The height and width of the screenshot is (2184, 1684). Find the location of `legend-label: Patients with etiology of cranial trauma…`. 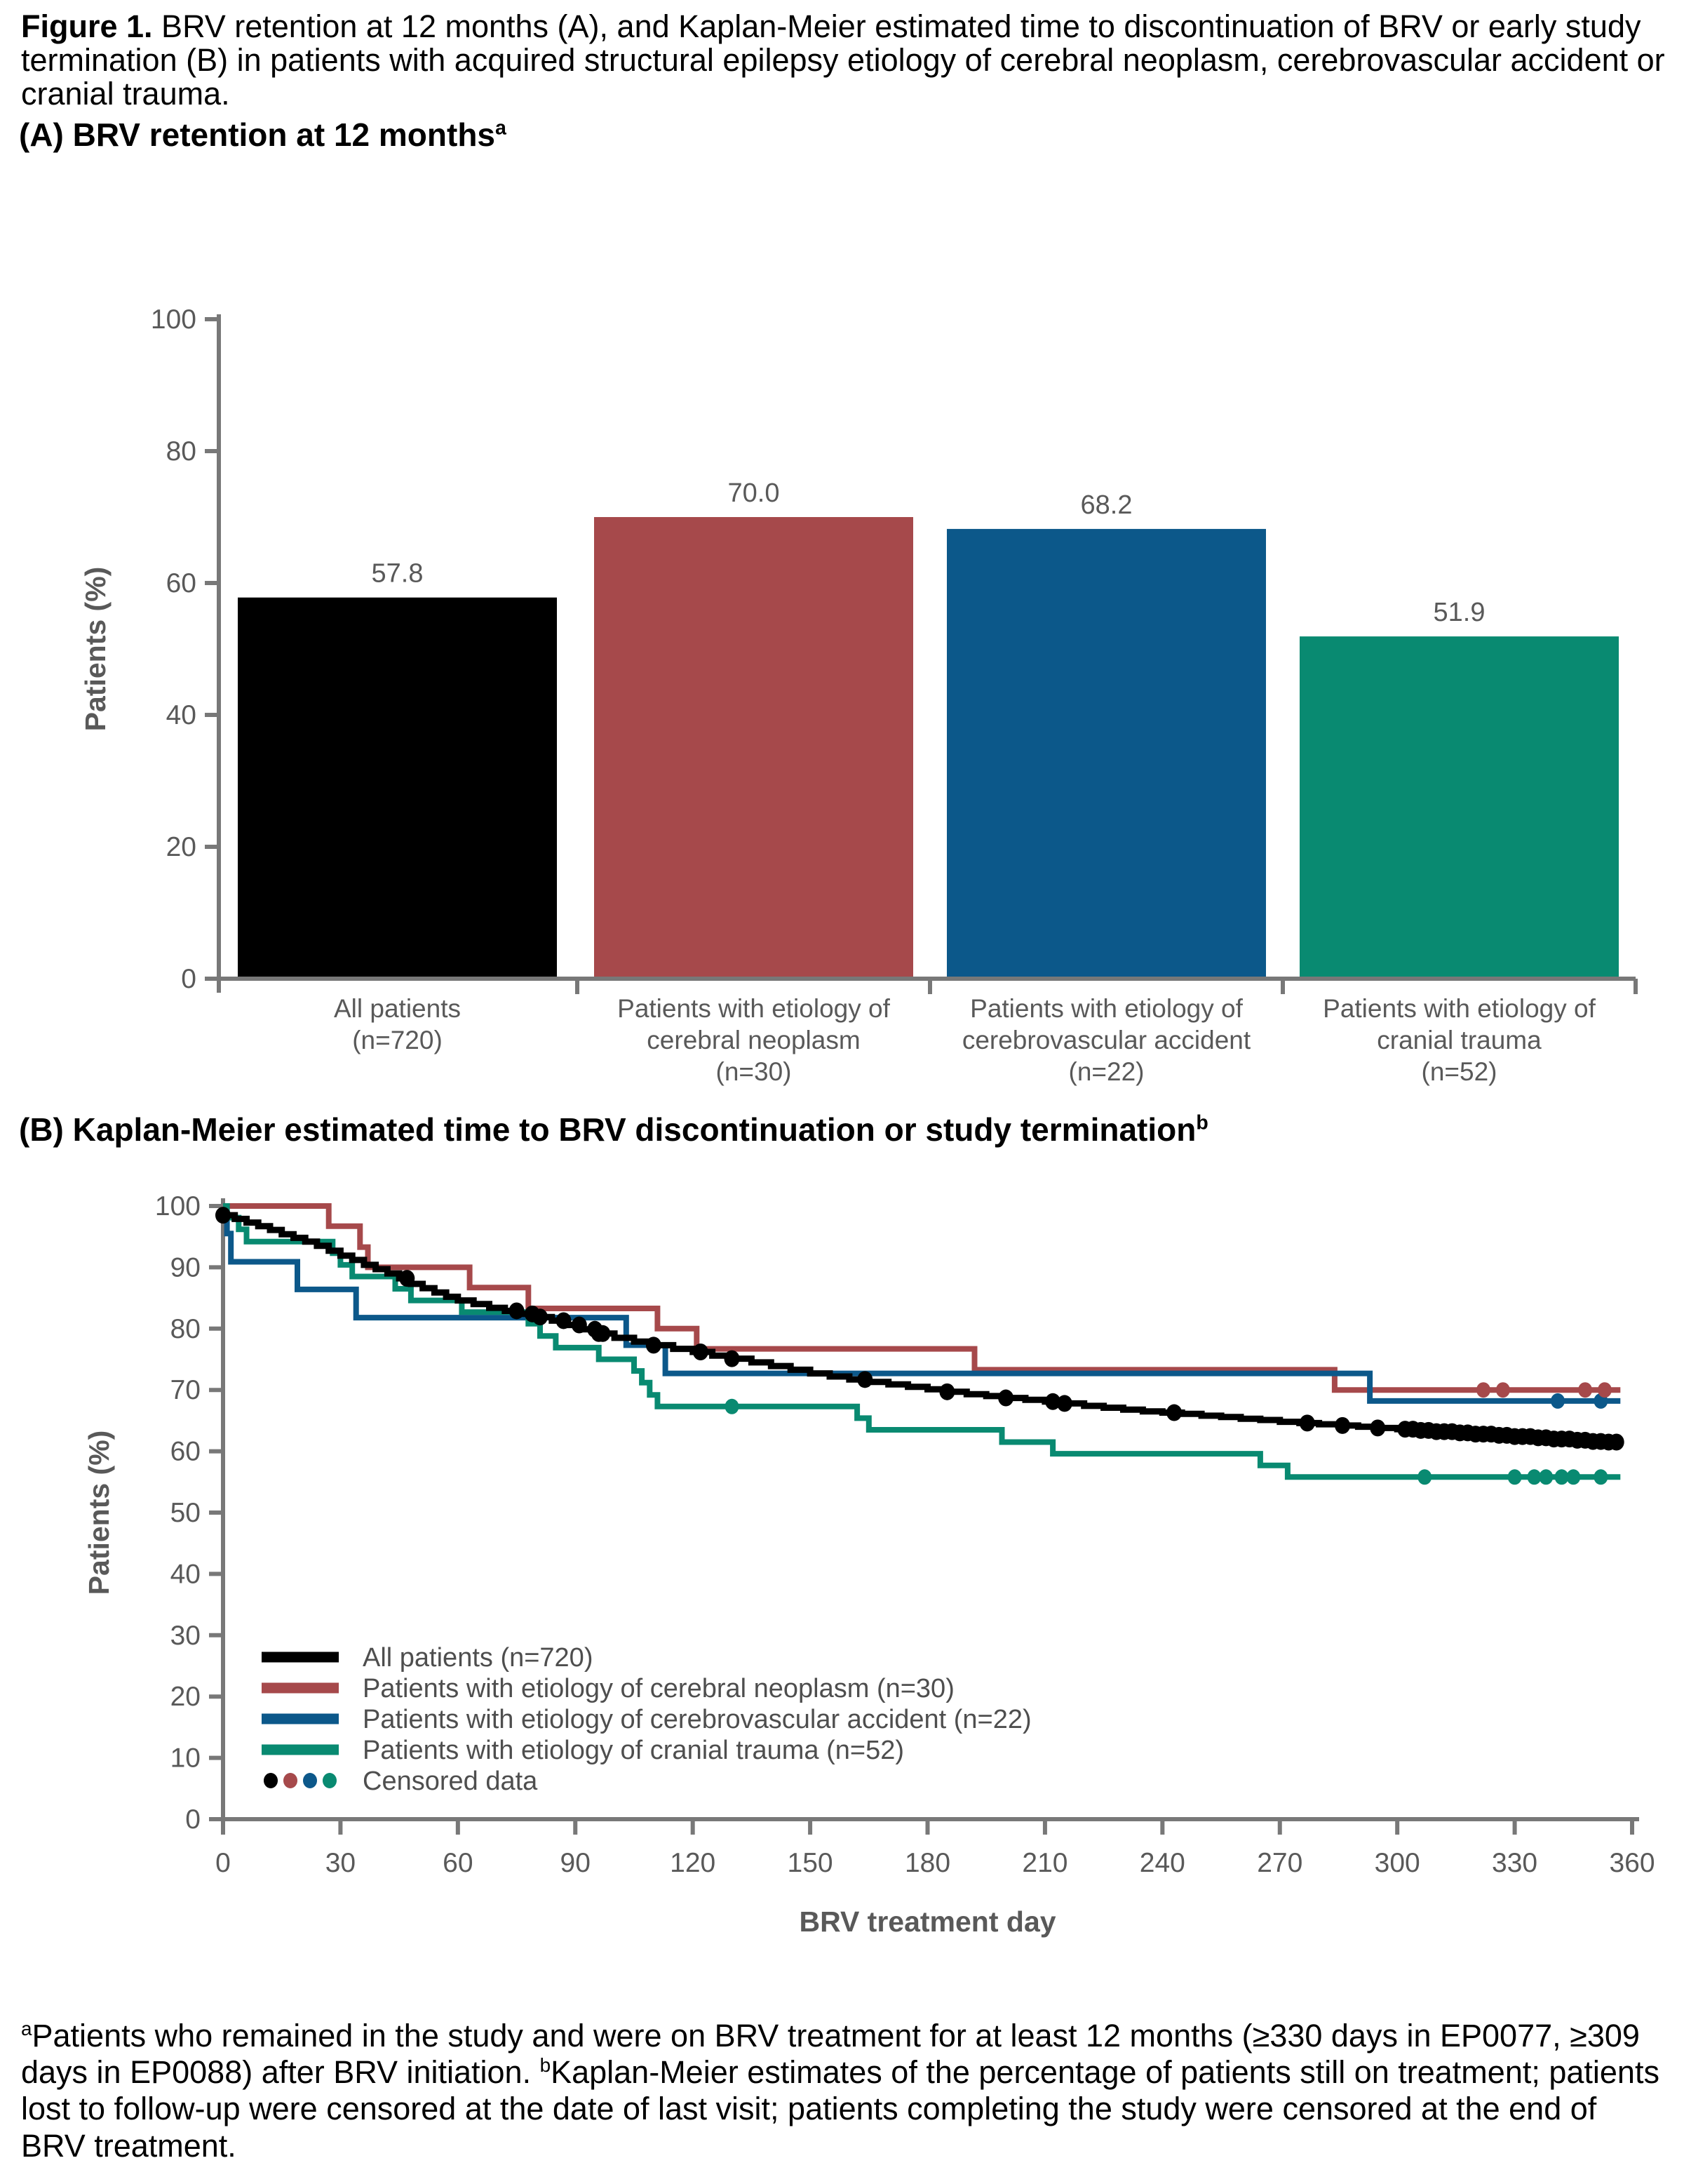

legend-label: Patients with etiology of cranial trauma… is located at coordinates (633, 1750).